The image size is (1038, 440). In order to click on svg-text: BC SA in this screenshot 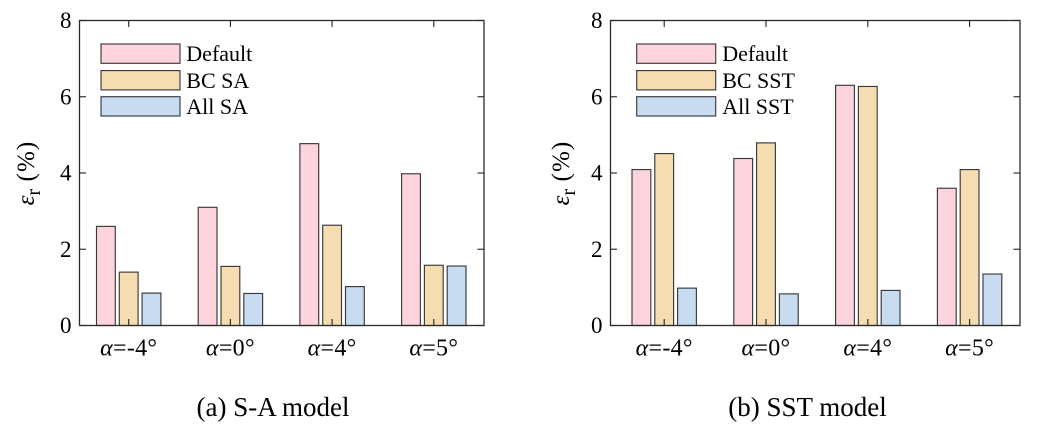, I will do `click(217, 80)`.